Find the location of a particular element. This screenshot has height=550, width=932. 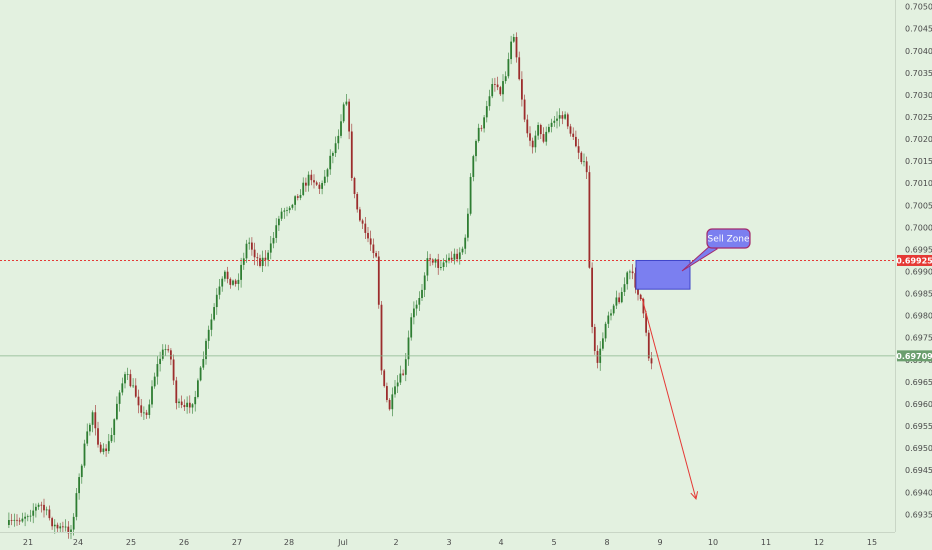

x-tick-label: 12 is located at coordinates (819, 542).